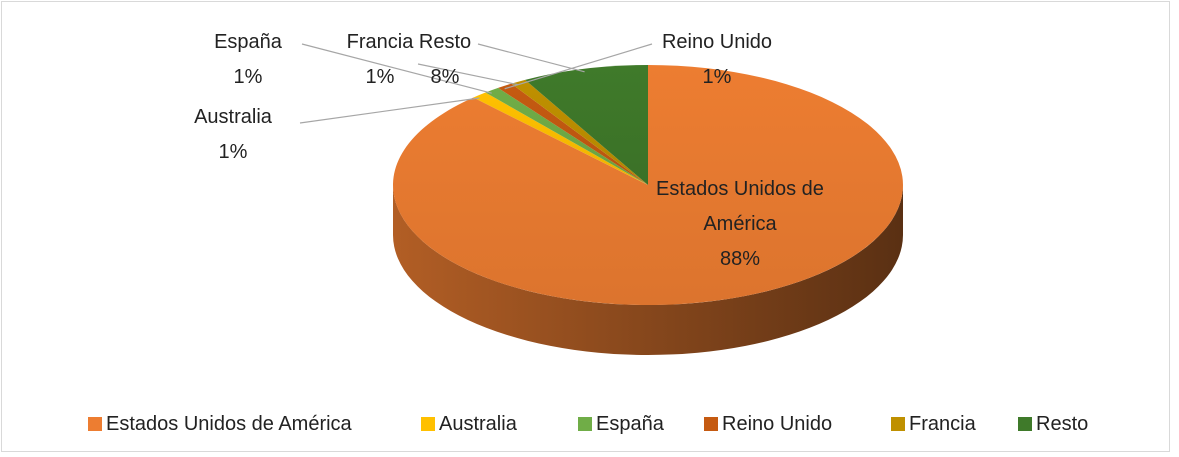 The height and width of the screenshot is (457, 1179). I want to click on data-label-name: Australia, so click(233, 117).